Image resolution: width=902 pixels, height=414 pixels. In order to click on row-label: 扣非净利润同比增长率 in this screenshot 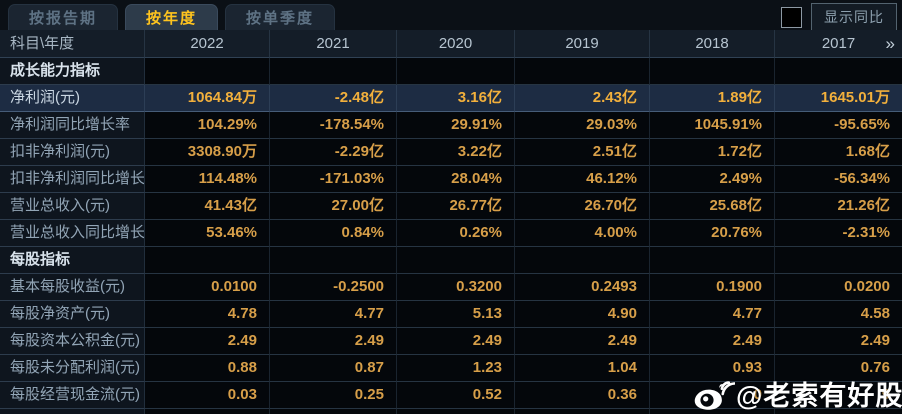, I will do `click(72, 179)`.